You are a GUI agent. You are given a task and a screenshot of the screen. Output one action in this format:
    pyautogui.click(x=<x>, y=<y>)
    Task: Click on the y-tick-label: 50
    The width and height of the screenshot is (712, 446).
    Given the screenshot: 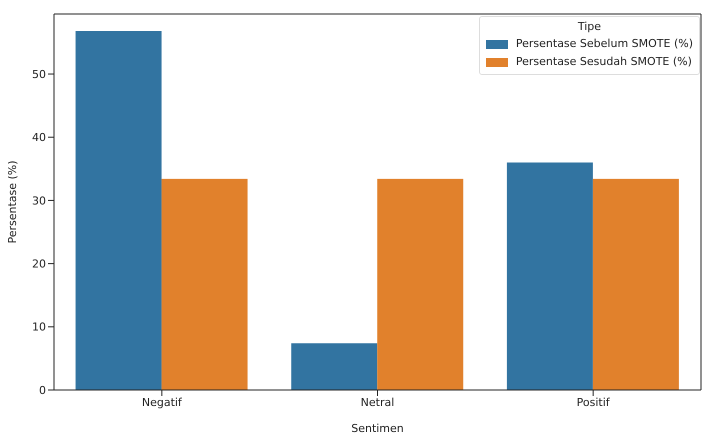 What is the action you would take?
    pyautogui.click(x=39, y=74)
    